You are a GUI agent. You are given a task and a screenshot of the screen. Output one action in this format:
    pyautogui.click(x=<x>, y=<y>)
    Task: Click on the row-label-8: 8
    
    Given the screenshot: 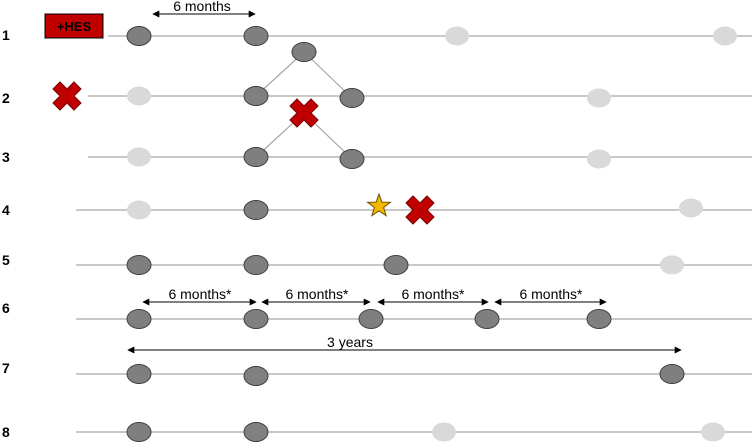 What is the action you would take?
    pyautogui.click(x=6, y=432)
    